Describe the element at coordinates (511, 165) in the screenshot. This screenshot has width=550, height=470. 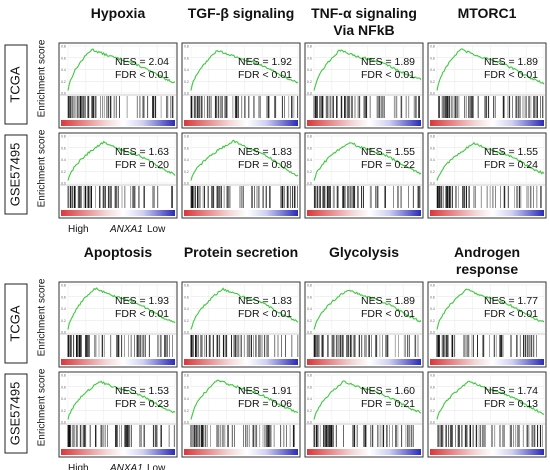
I see `fdr-label: FDR = 0.24` at that location.